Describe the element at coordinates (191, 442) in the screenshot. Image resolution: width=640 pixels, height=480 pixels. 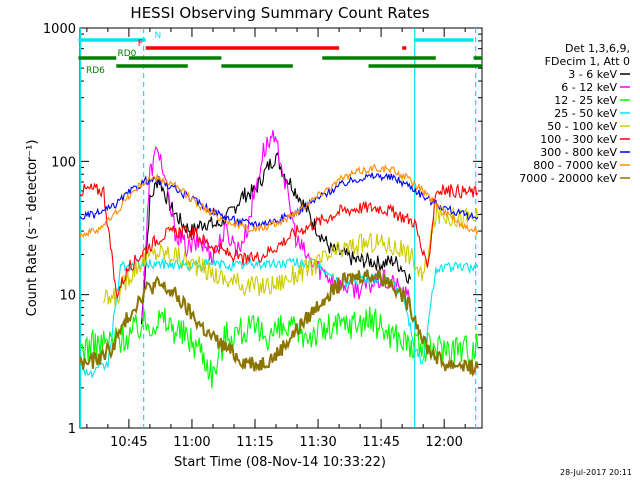
I see `x-tick-label: 11:00` at that location.